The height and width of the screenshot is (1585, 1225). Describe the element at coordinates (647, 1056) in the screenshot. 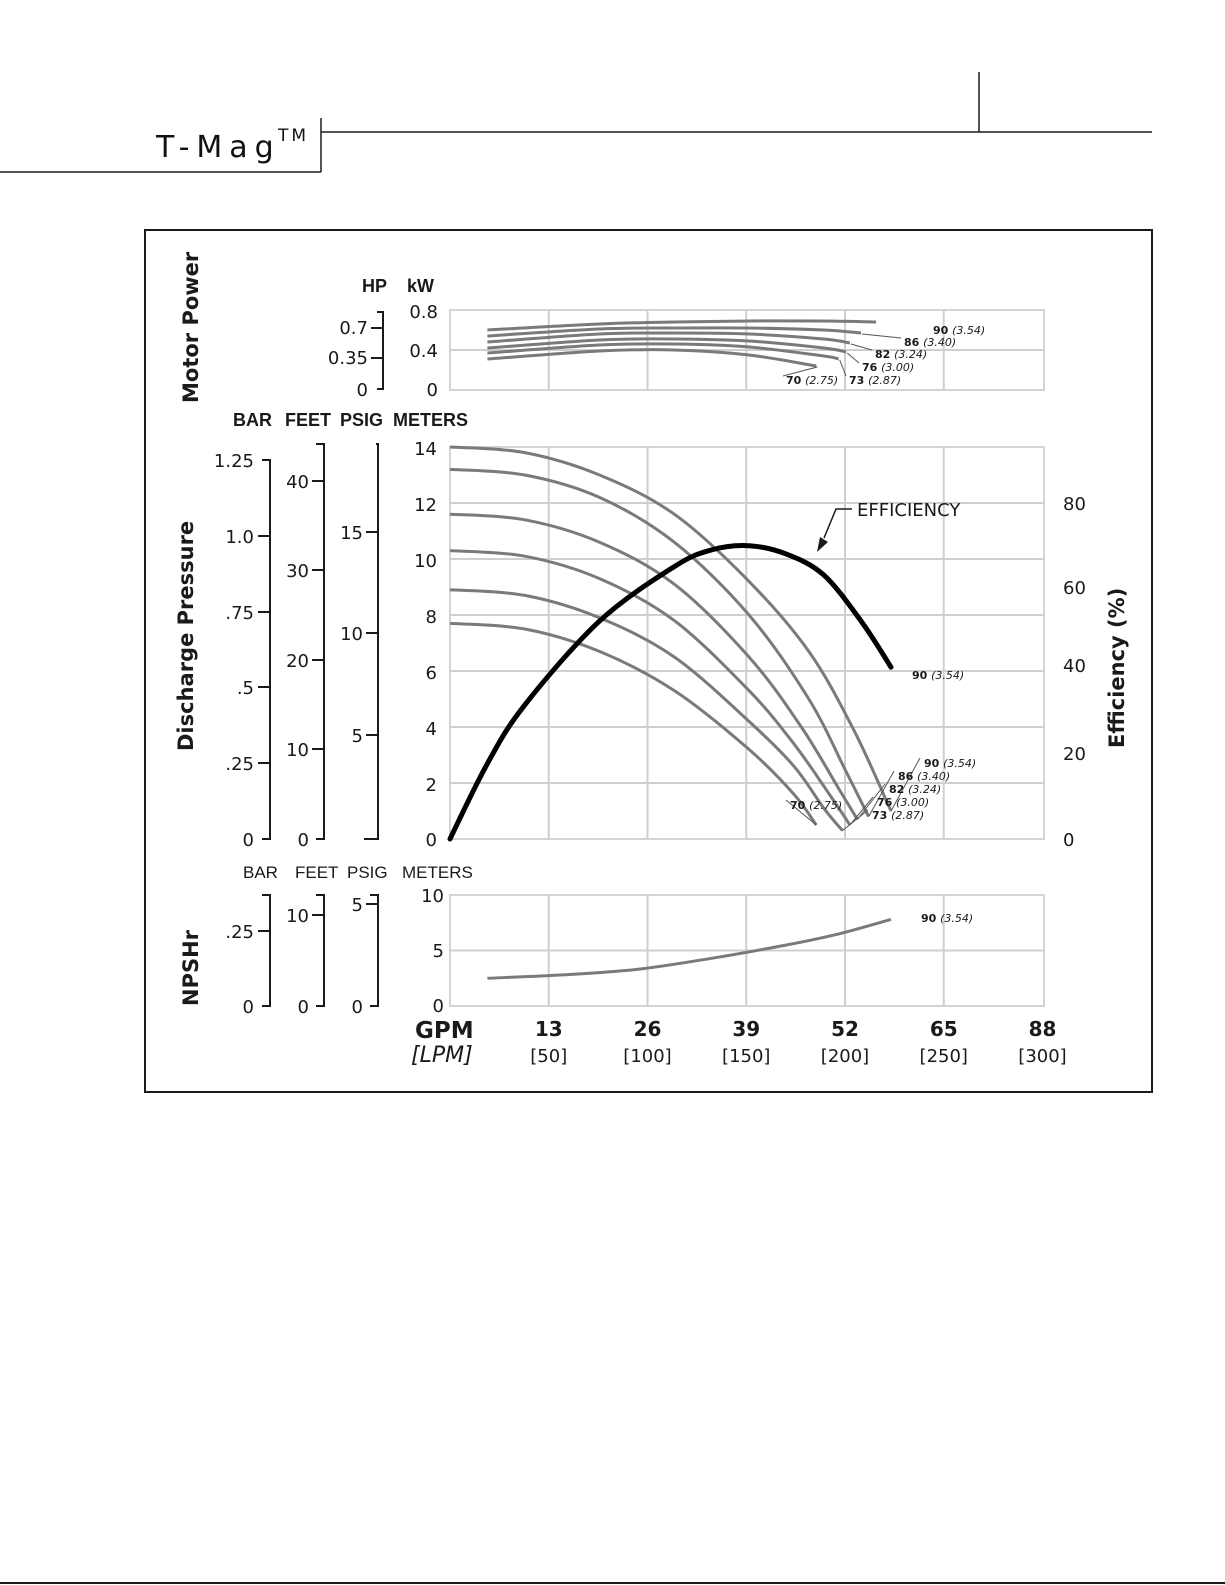

I see `x-tick-label-lpm: [100]` at that location.